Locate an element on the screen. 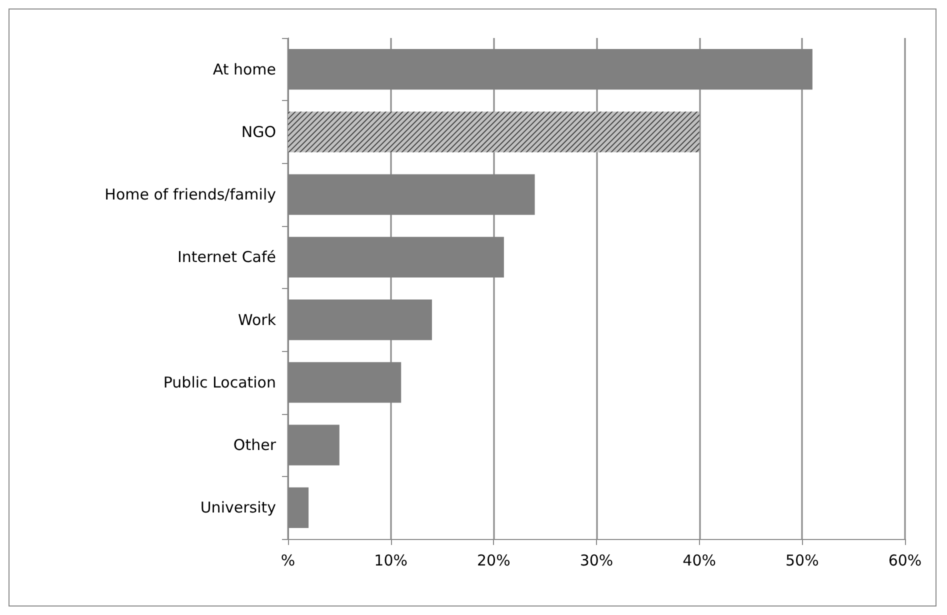 This screenshot has height=615, width=947. x-tick-label: 10% is located at coordinates (391, 561).